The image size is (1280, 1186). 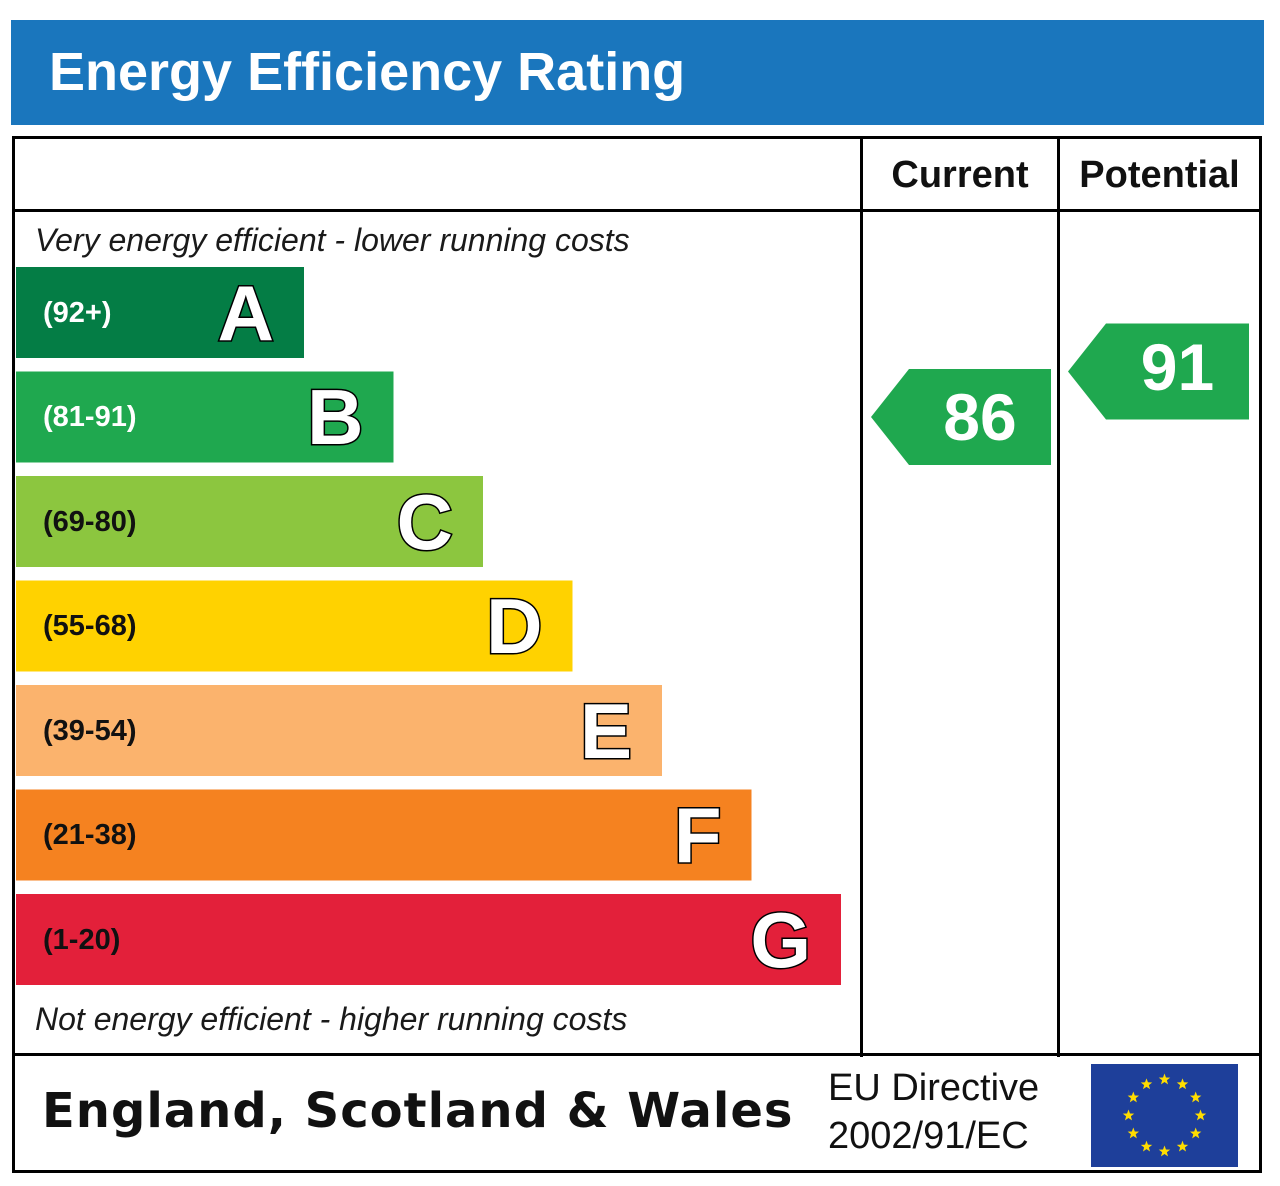 I want to click on current-column-divider, so click(x=861, y=596).